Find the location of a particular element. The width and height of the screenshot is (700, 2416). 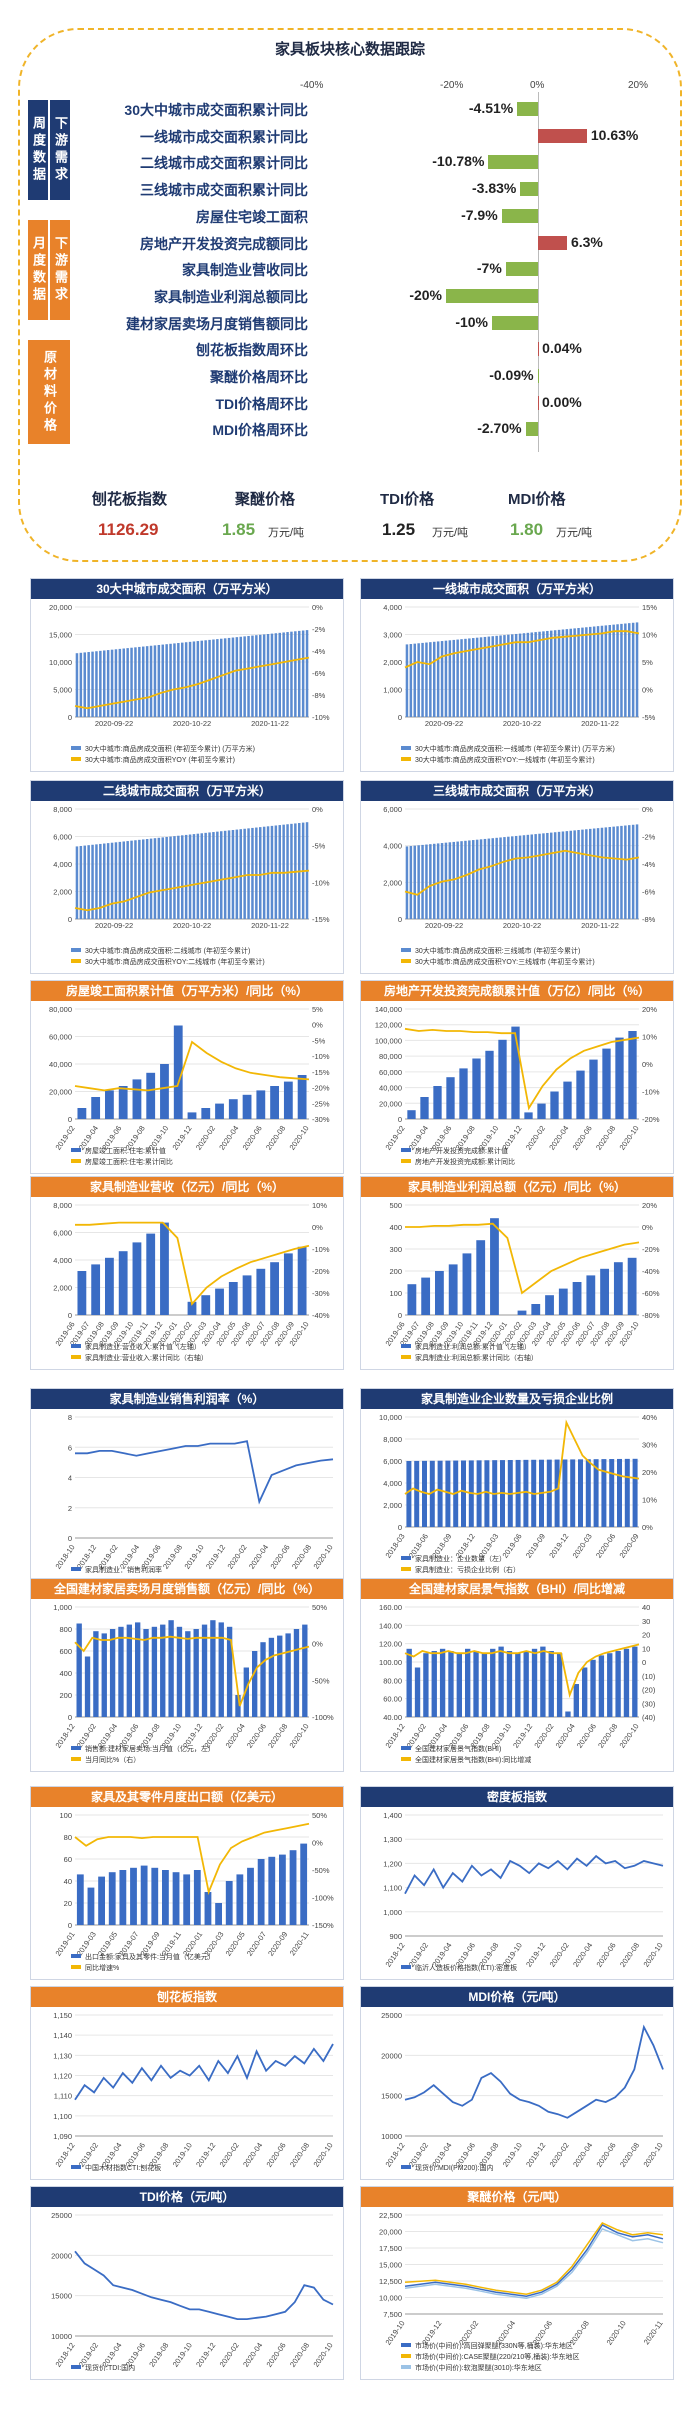

chart-title: 家具制造业企业数量及亏损企业比例 is located at coordinates (517, 1399).